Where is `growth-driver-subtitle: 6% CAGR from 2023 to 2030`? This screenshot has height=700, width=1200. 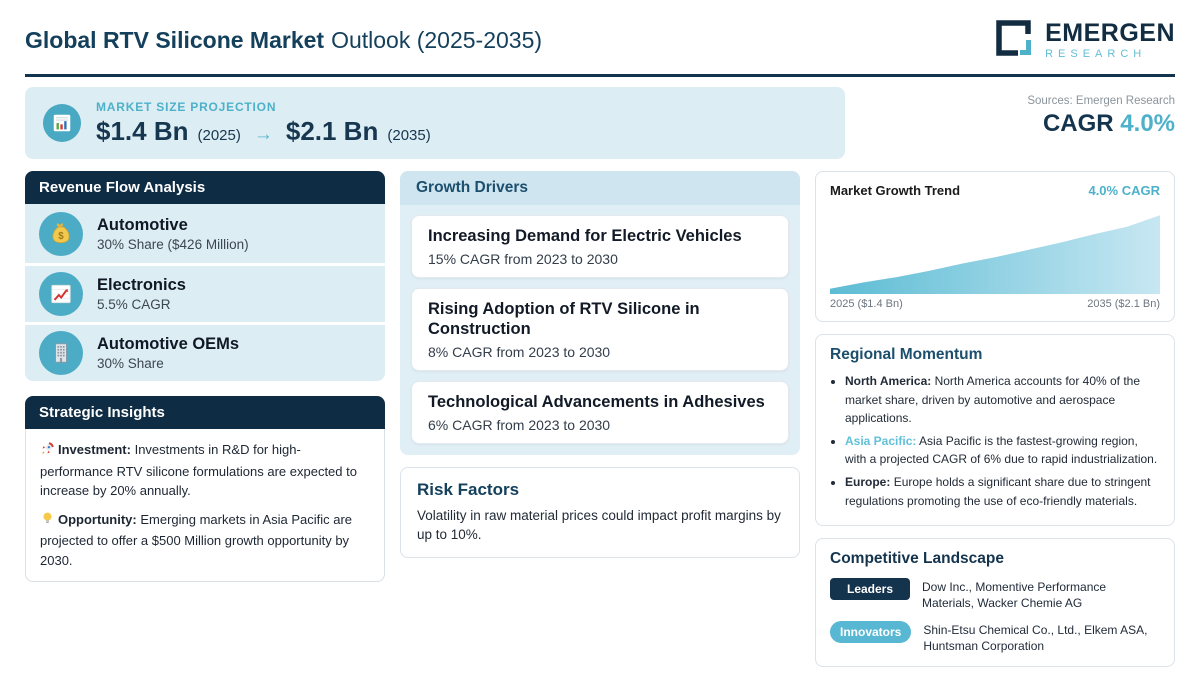 growth-driver-subtitle: 6% CAGR from 2023 to 2030 is located at coordinates (519, 424).